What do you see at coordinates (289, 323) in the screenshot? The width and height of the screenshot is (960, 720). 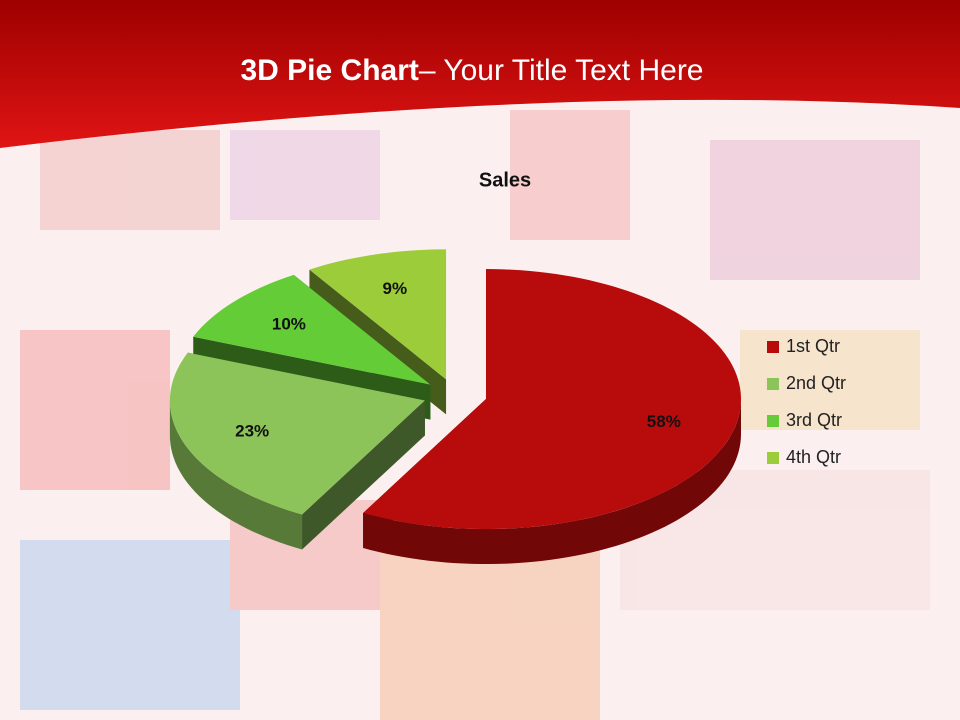 I see `data-label: 10%` at bounding box center [289, 323].